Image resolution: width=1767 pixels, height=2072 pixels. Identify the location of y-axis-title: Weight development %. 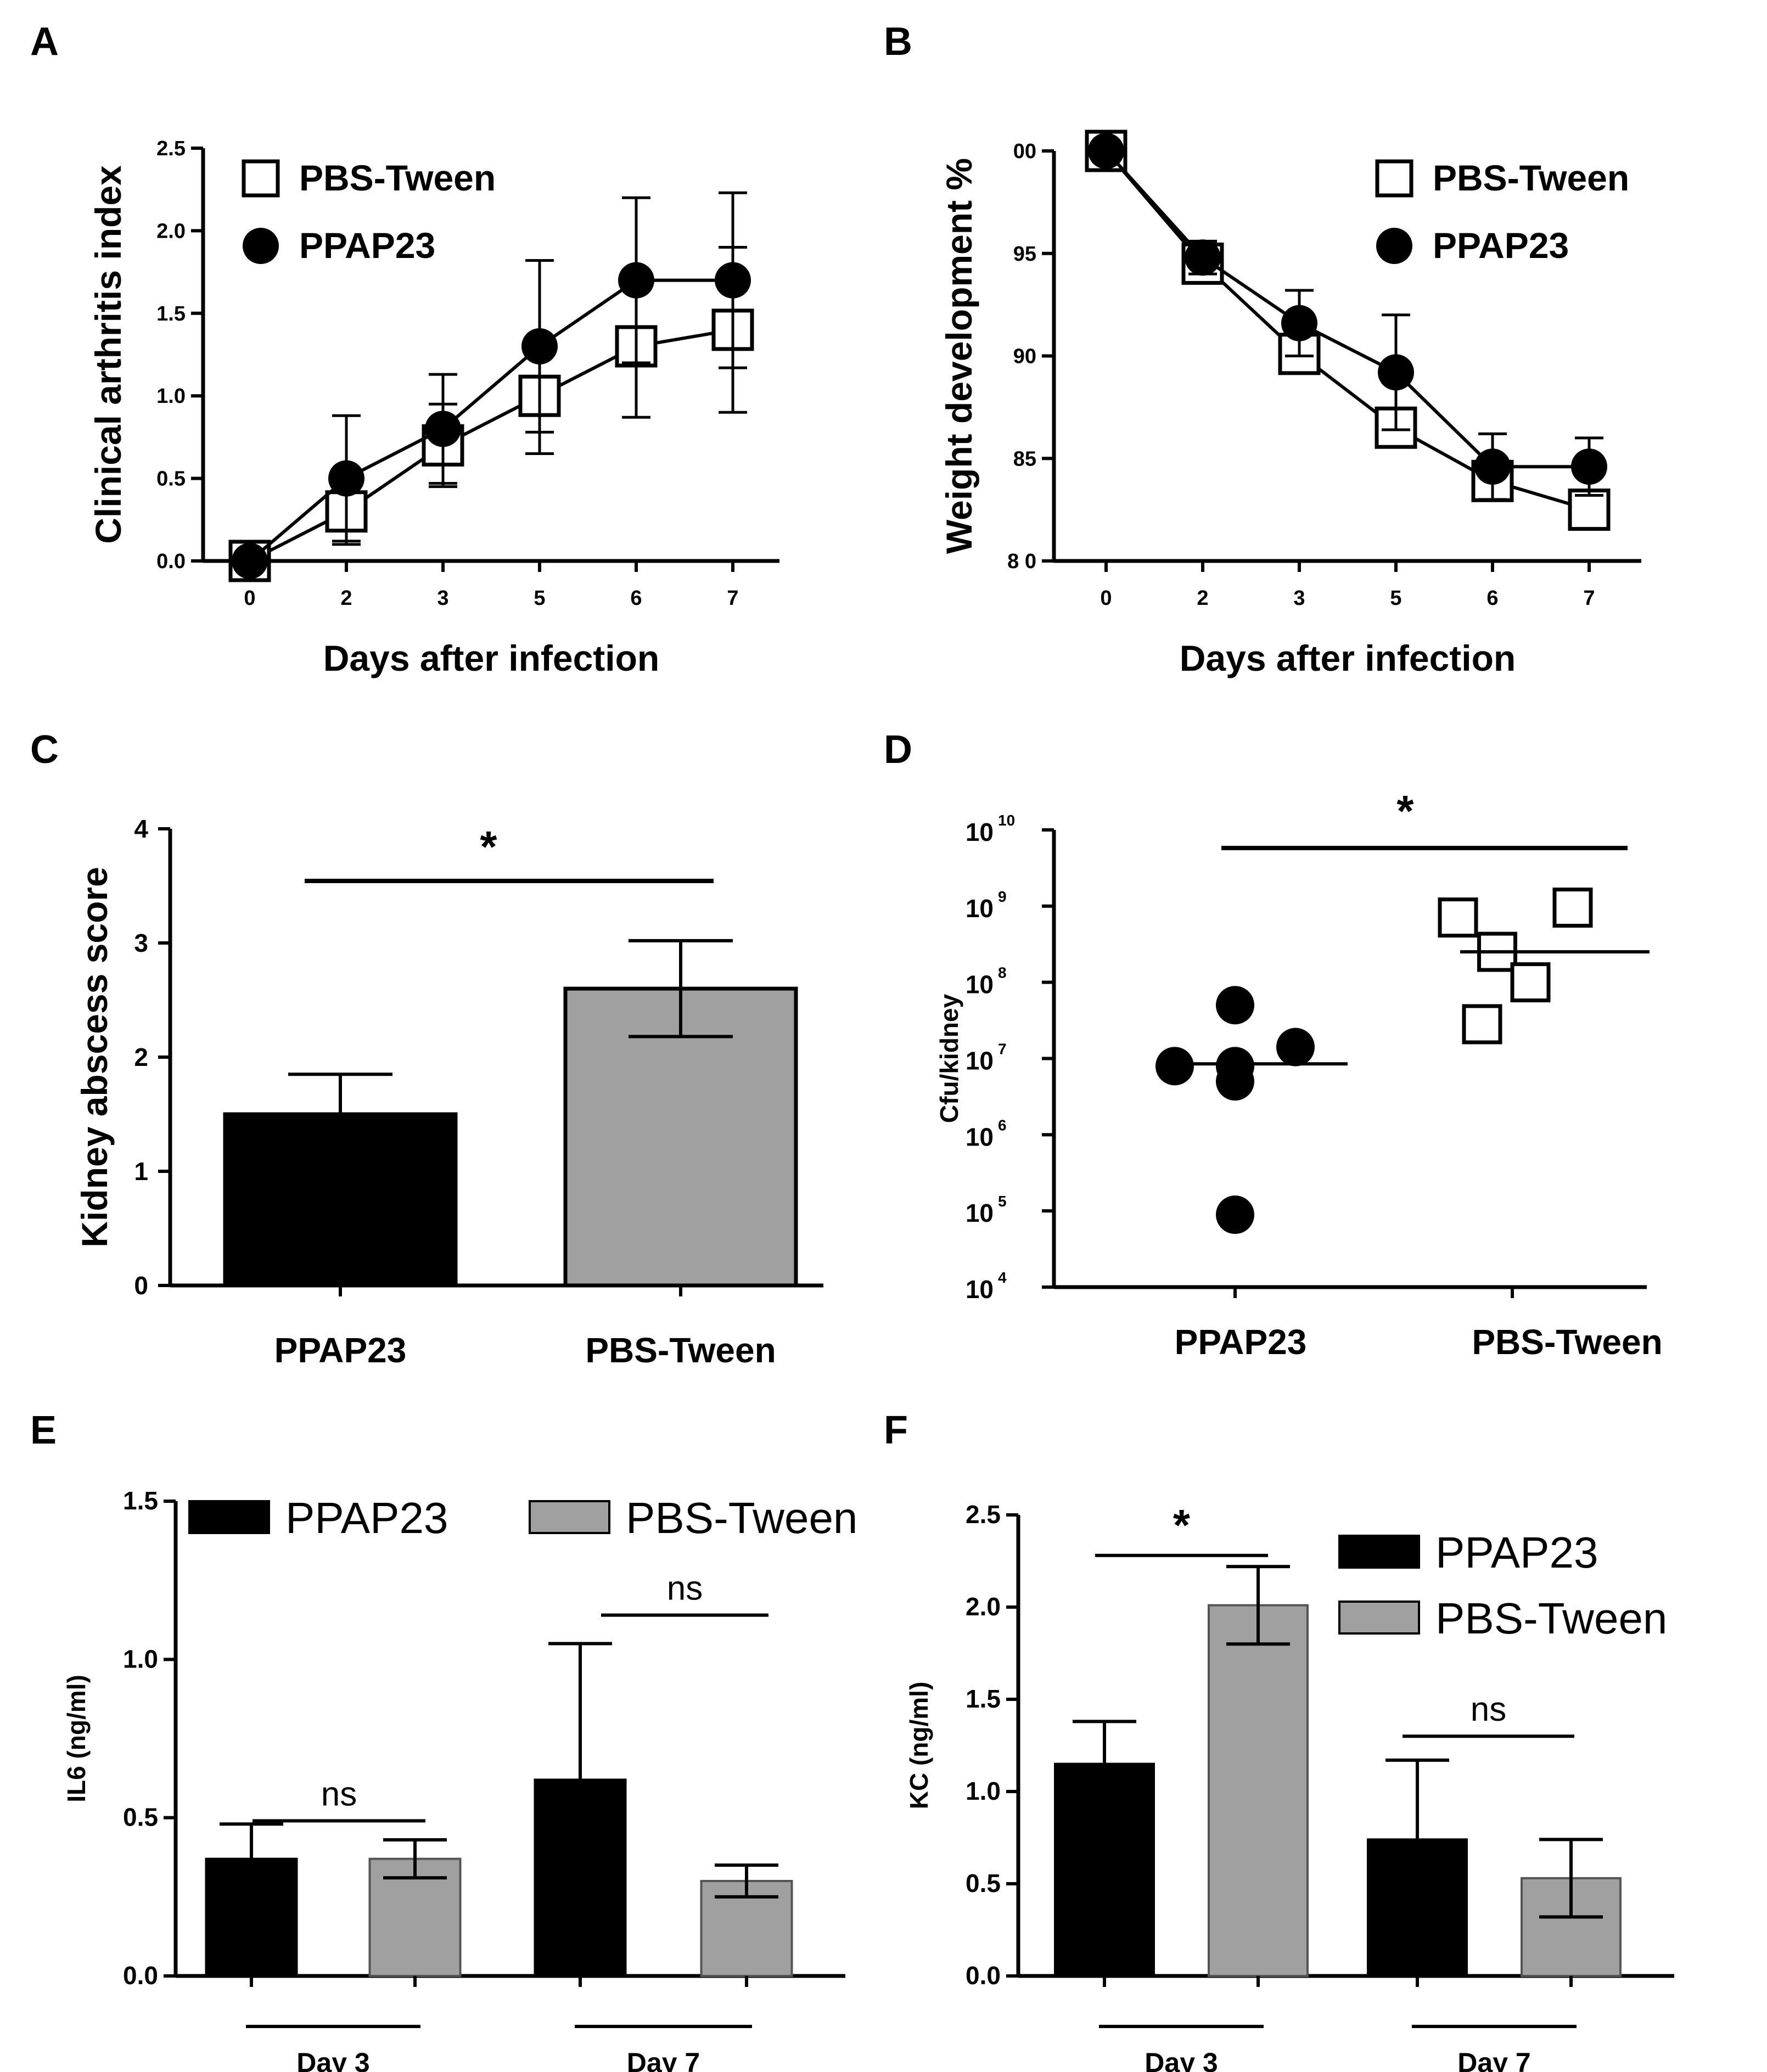
(959, 356).